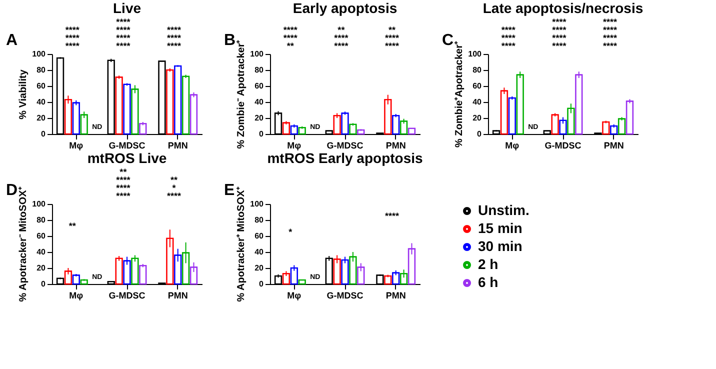  What do you see at coordinates (12, 190) in the screenshot?
I see `text: D` at bounding box center [12, 190].